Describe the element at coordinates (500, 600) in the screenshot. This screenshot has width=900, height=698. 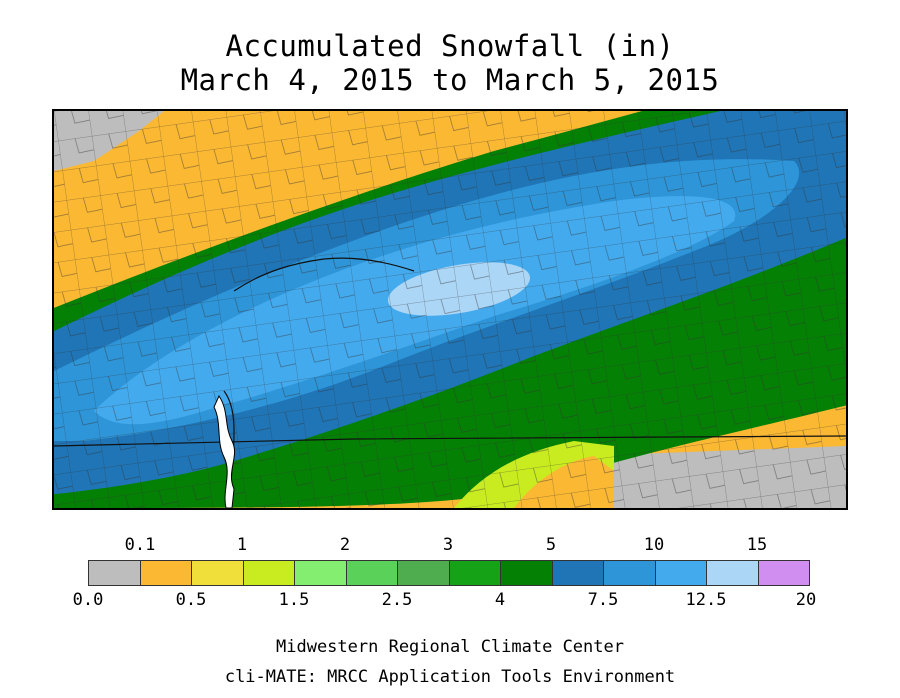
I see `legend-bottom-label: 4` at that location.